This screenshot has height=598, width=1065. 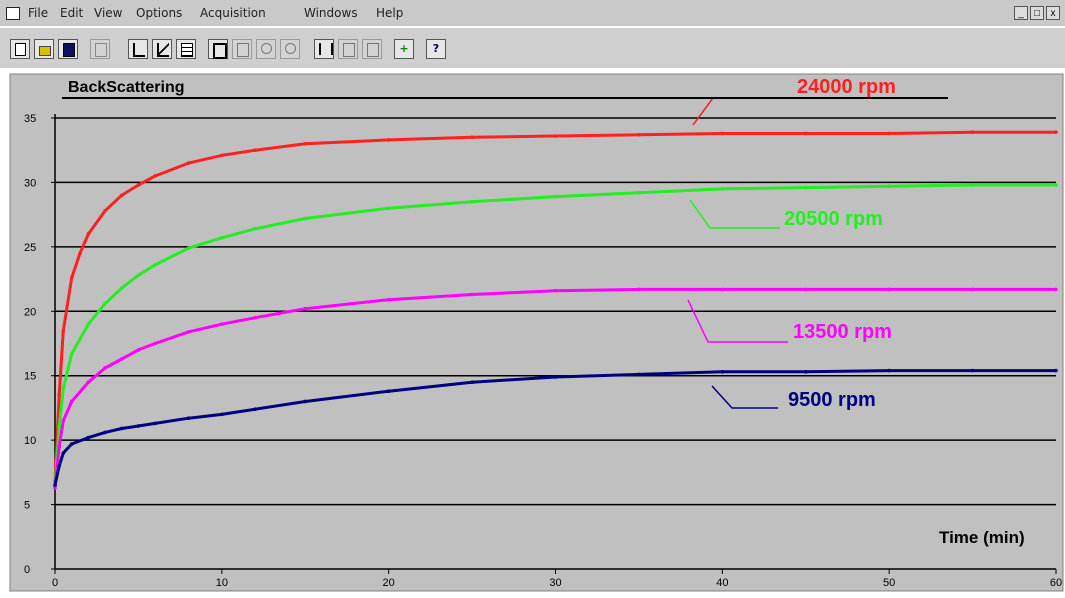 I want to click on maximize-button: □, so click(x=1037, y=13).